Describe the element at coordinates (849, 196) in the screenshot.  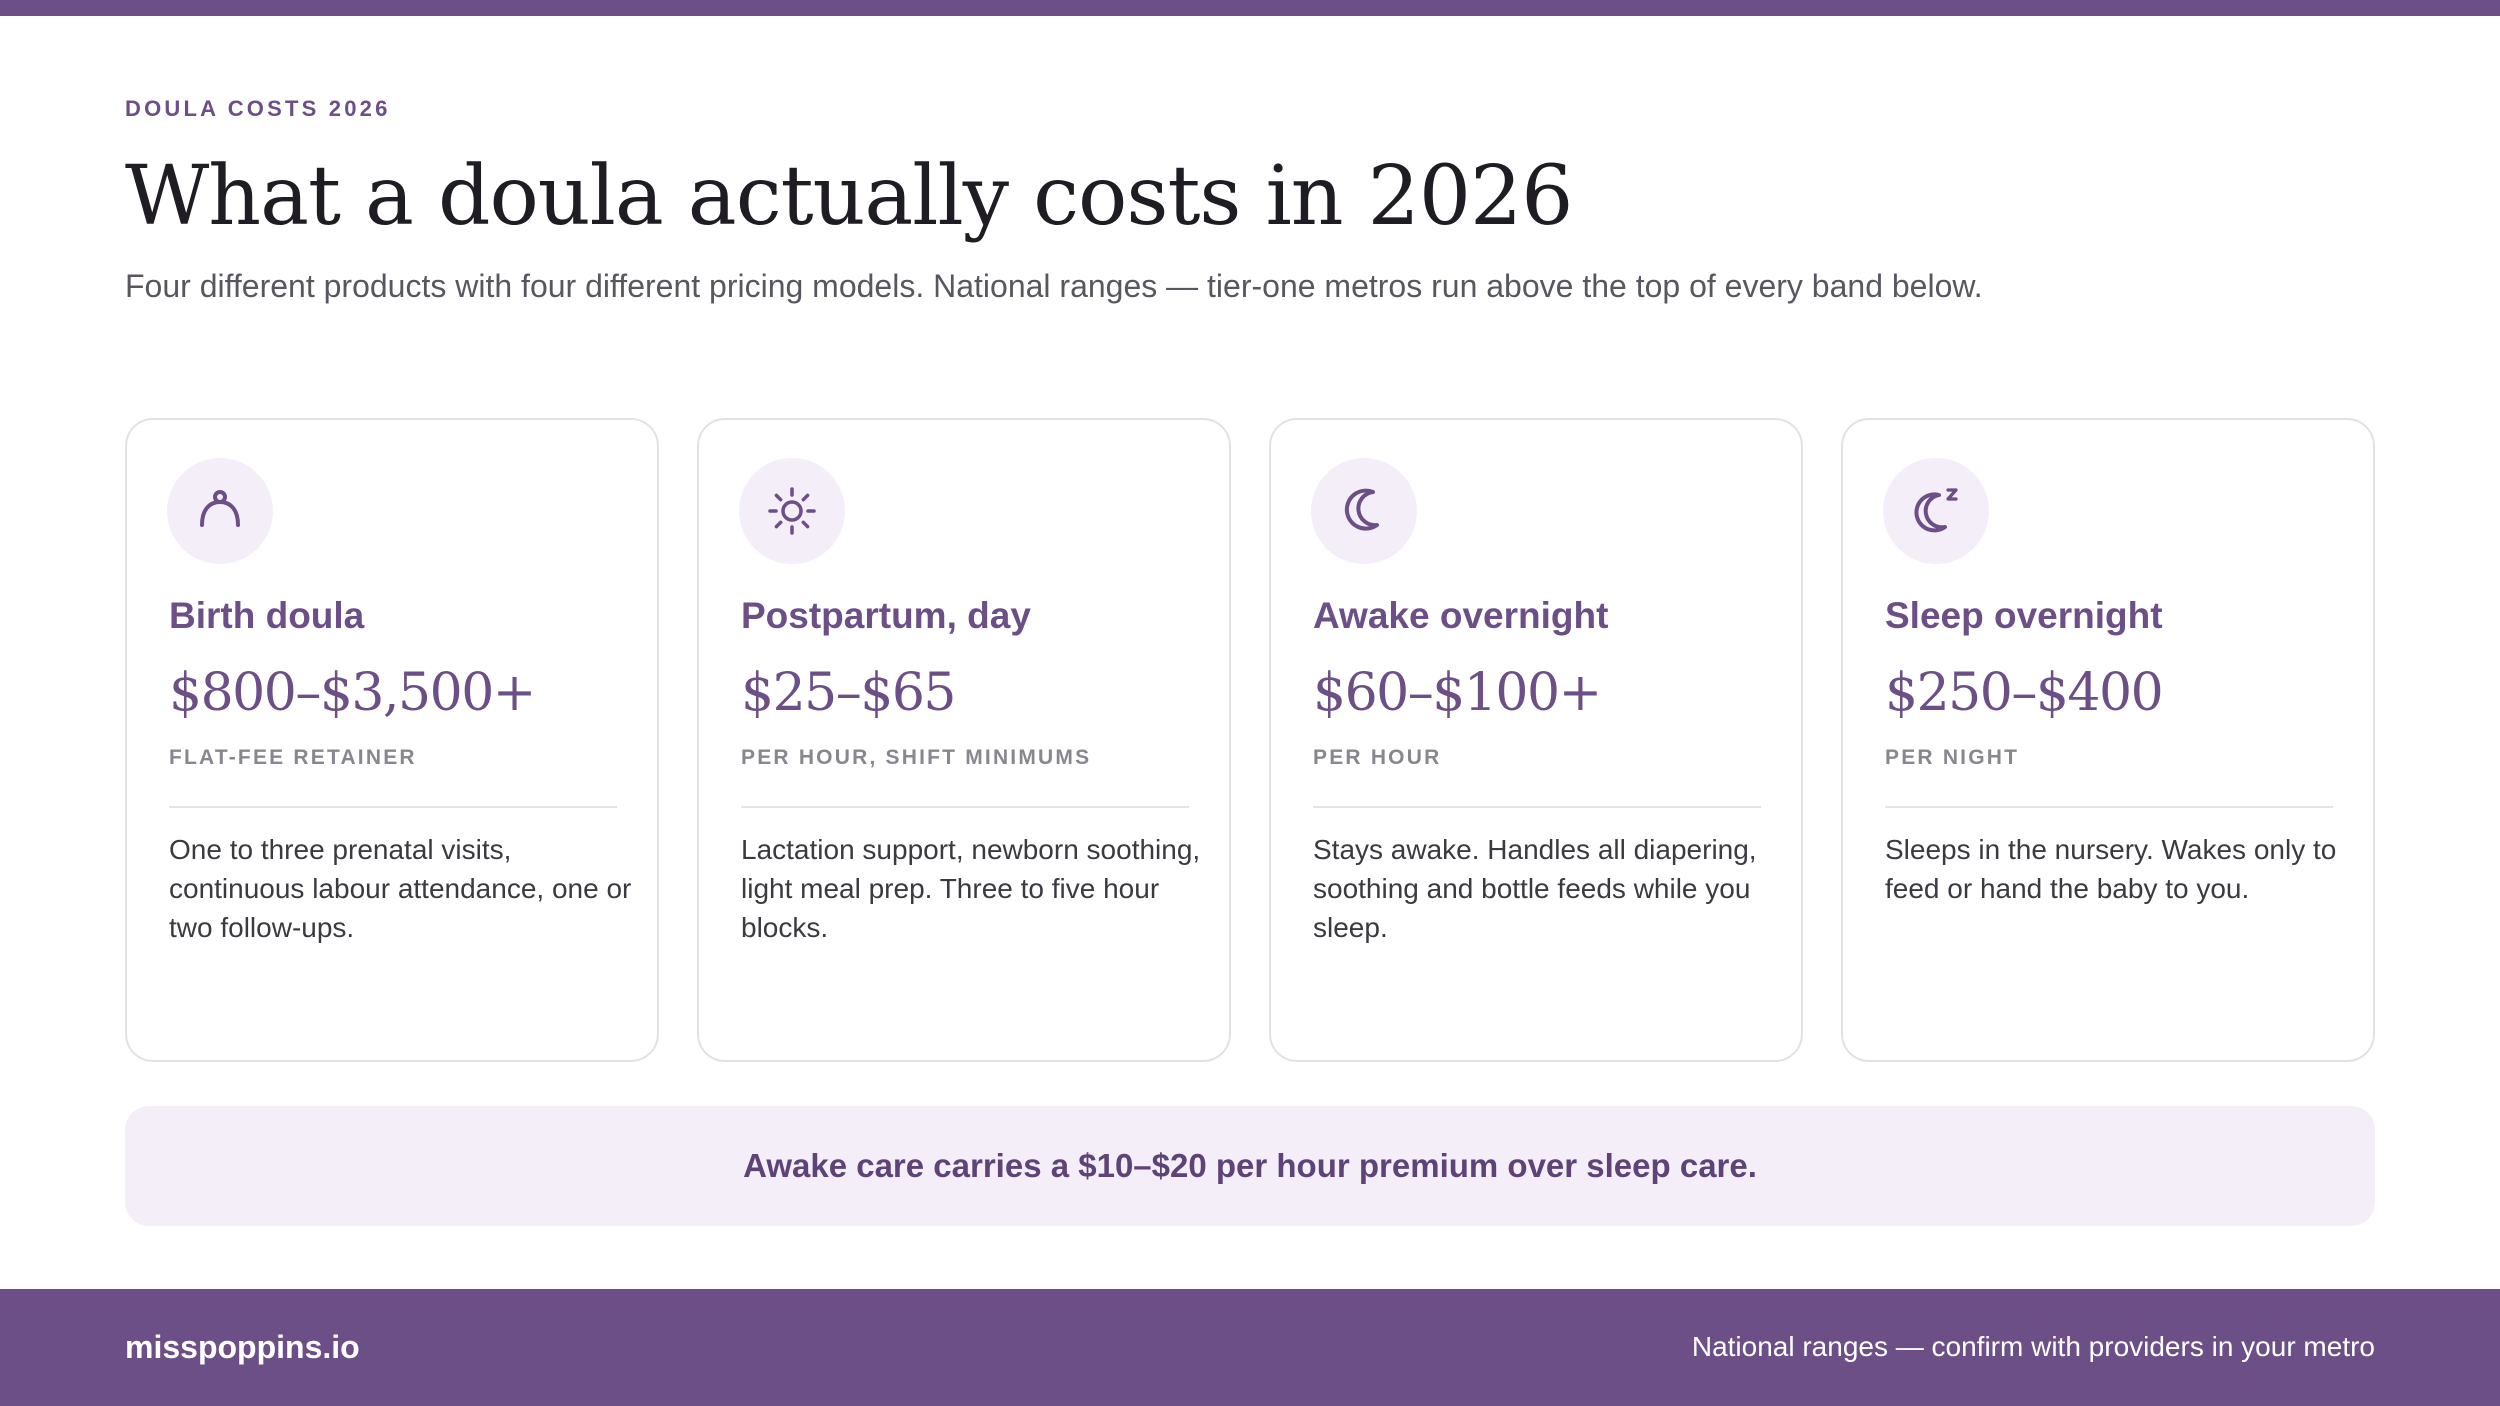
I see `page-title: What a doula actually costs in 2026` at that location.